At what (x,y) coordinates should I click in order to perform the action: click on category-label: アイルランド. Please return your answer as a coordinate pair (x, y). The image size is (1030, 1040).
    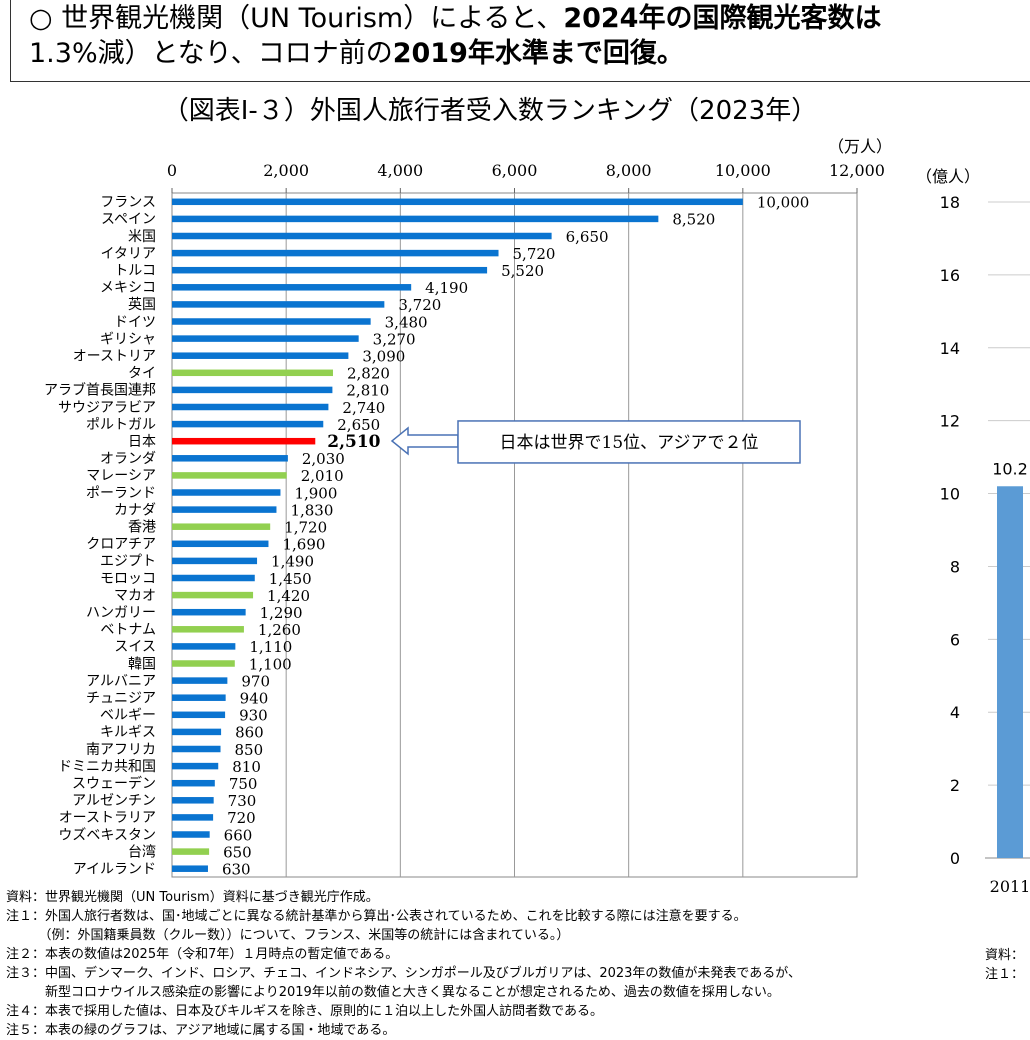
    Looking at the image, I should click on (114, 869).